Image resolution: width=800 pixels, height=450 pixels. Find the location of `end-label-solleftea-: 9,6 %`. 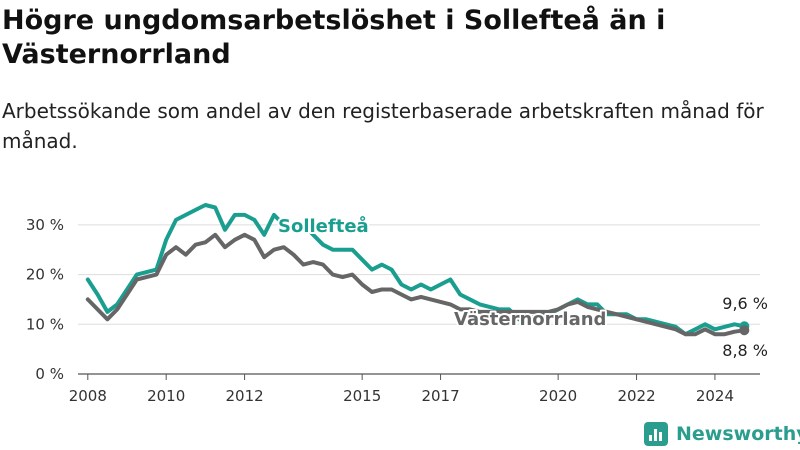

end-label-solleftea-: 9,6 % is located at coordinates (745, 303).